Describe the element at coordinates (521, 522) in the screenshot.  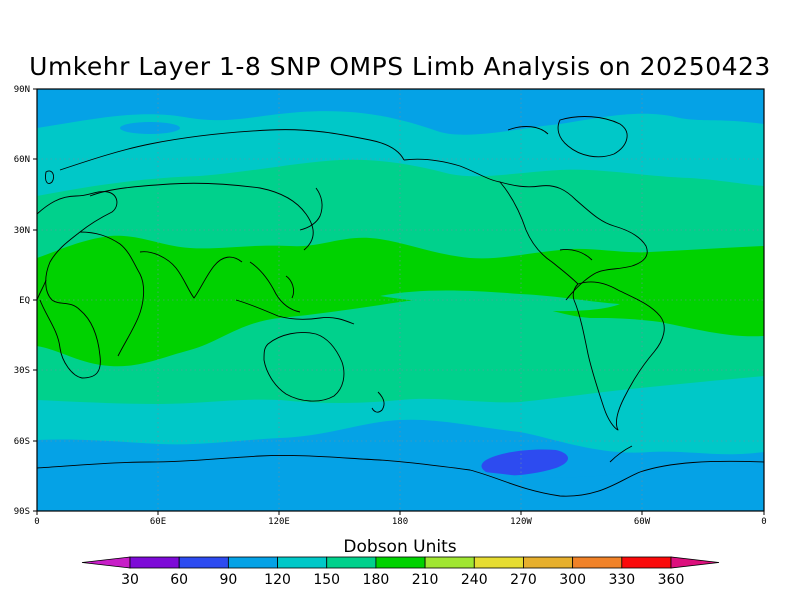
I see `lon-label-120w: 120W` at that location.